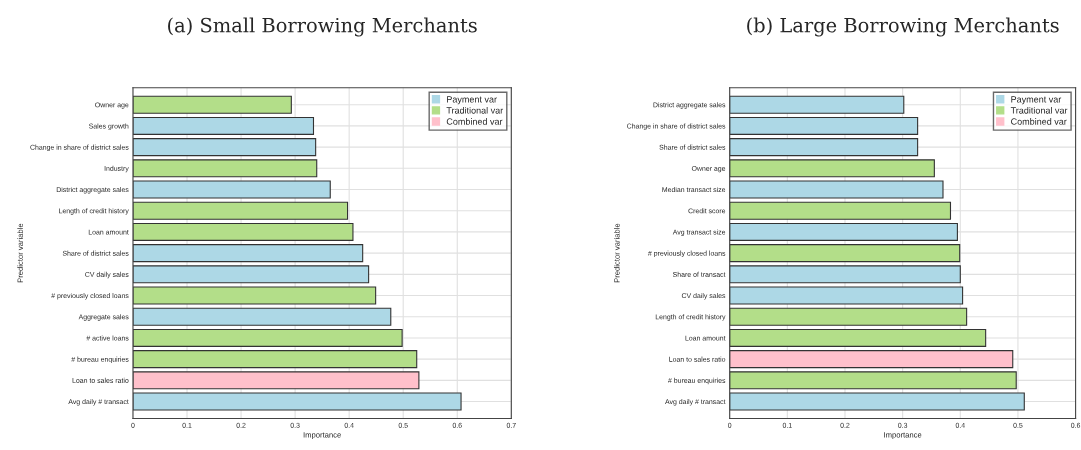 This screenshot has height=450, width=1081. What do you see at coordinates (903, 27) in the screenshot?
I see `chart-title: (b) Large Borrowing Merchants` at bounding box center [903, 27].